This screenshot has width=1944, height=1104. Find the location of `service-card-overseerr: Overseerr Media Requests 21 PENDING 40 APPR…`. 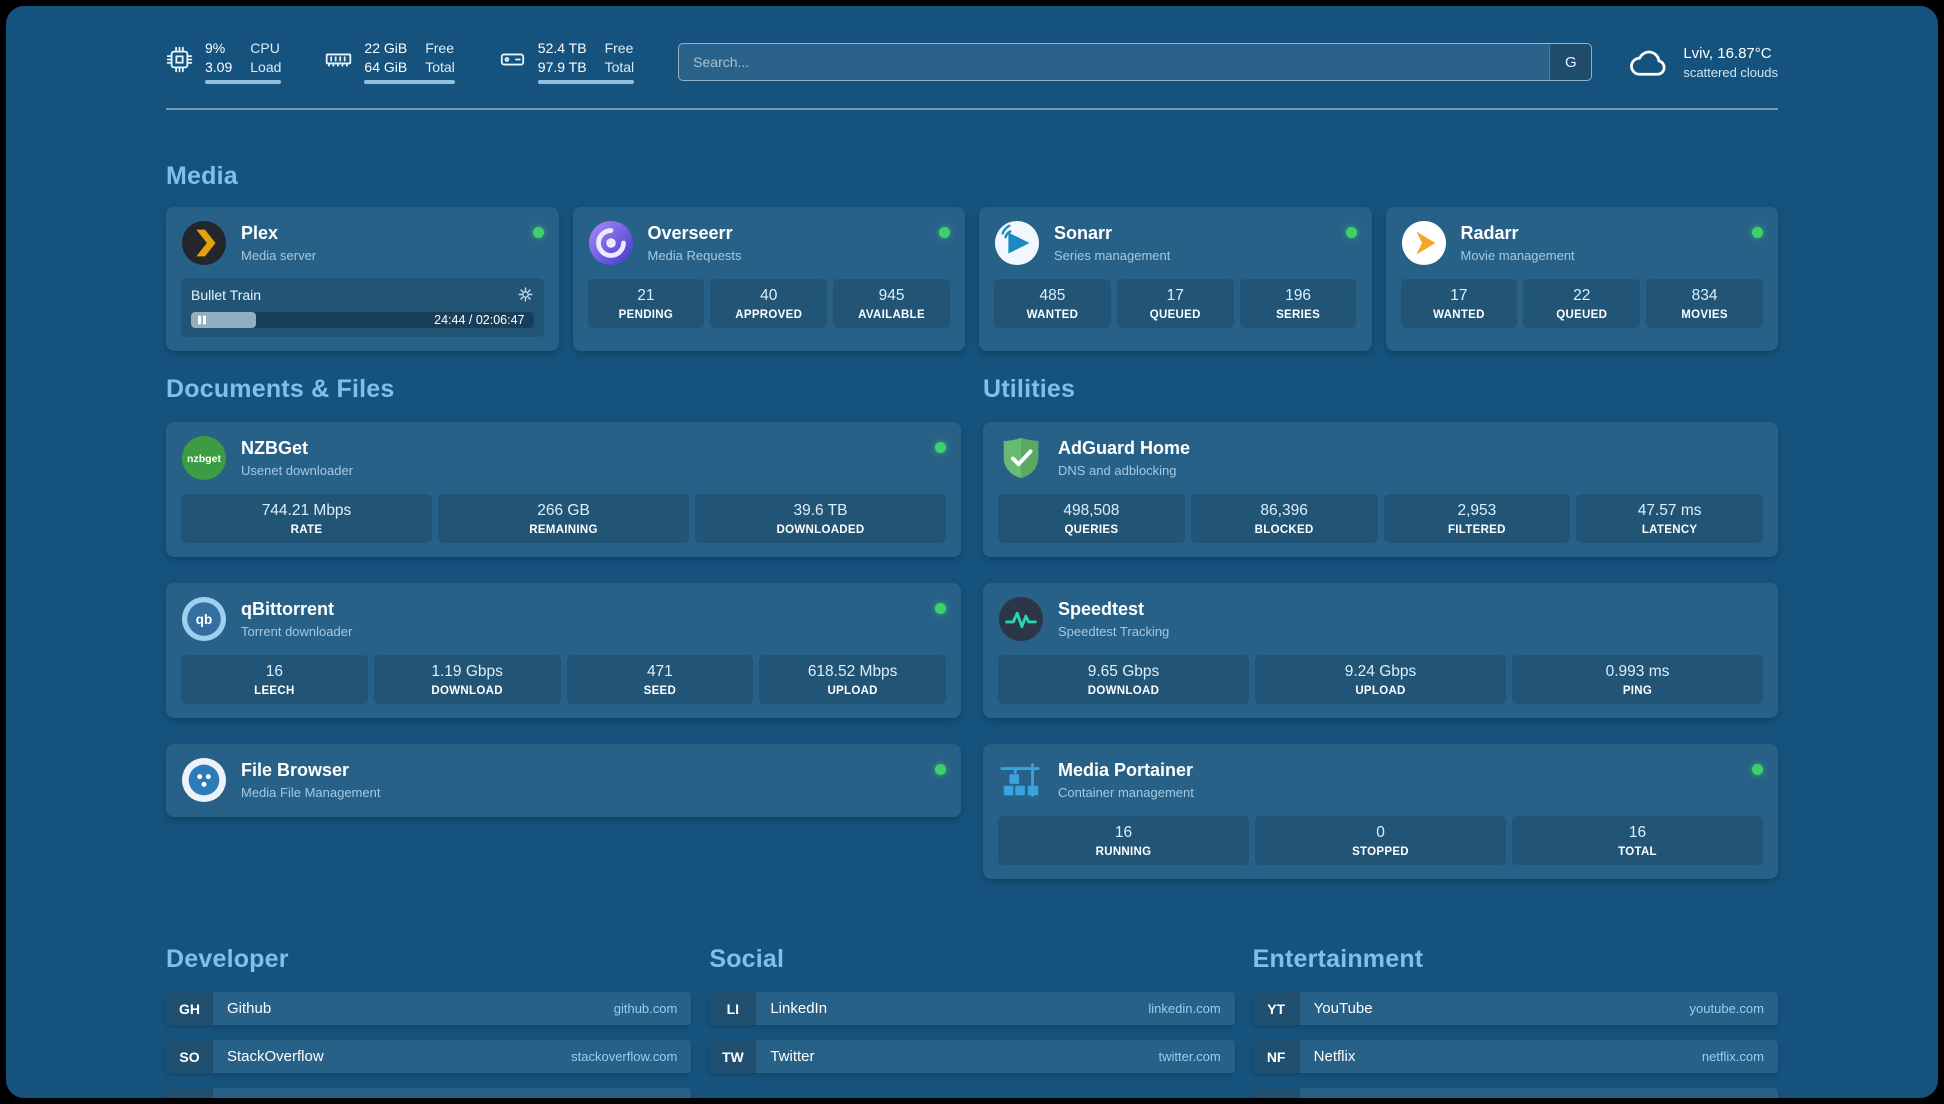

service-card-overseerr: Overseerr Media Requests 21 PENDING 40 APPR… is located at coordinates (768, 279).